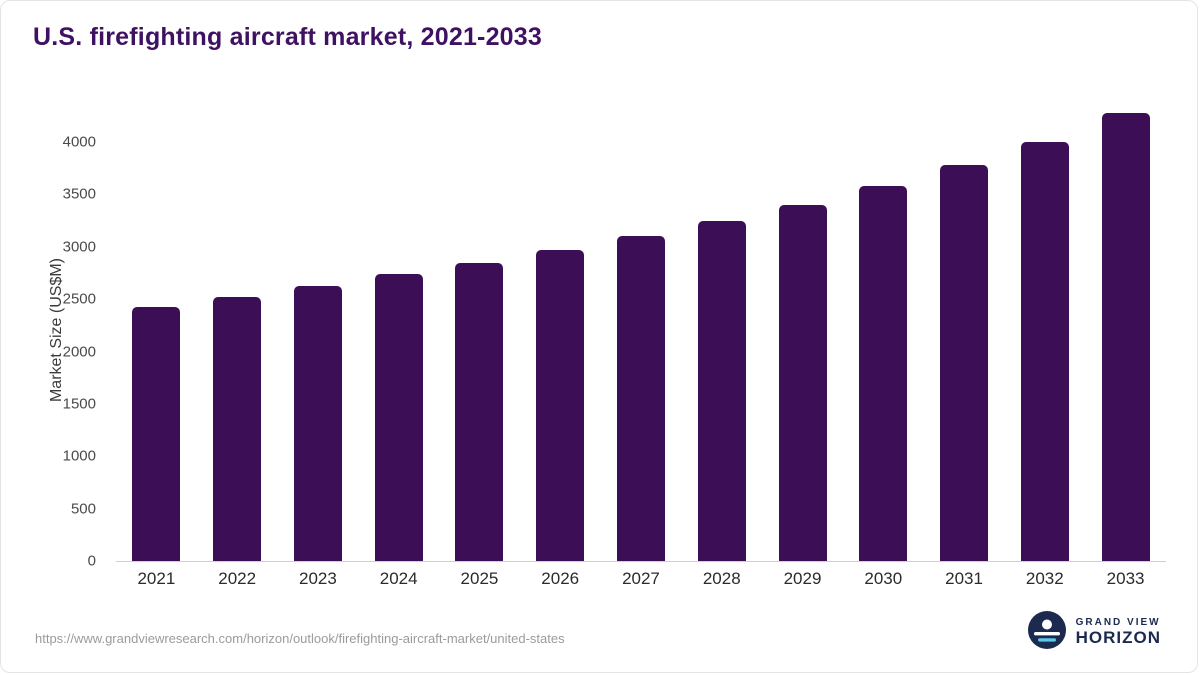 Image resolution: width=1200 pixels, height=675 pixels. I want to click on bar-2027, so click(640, 398).